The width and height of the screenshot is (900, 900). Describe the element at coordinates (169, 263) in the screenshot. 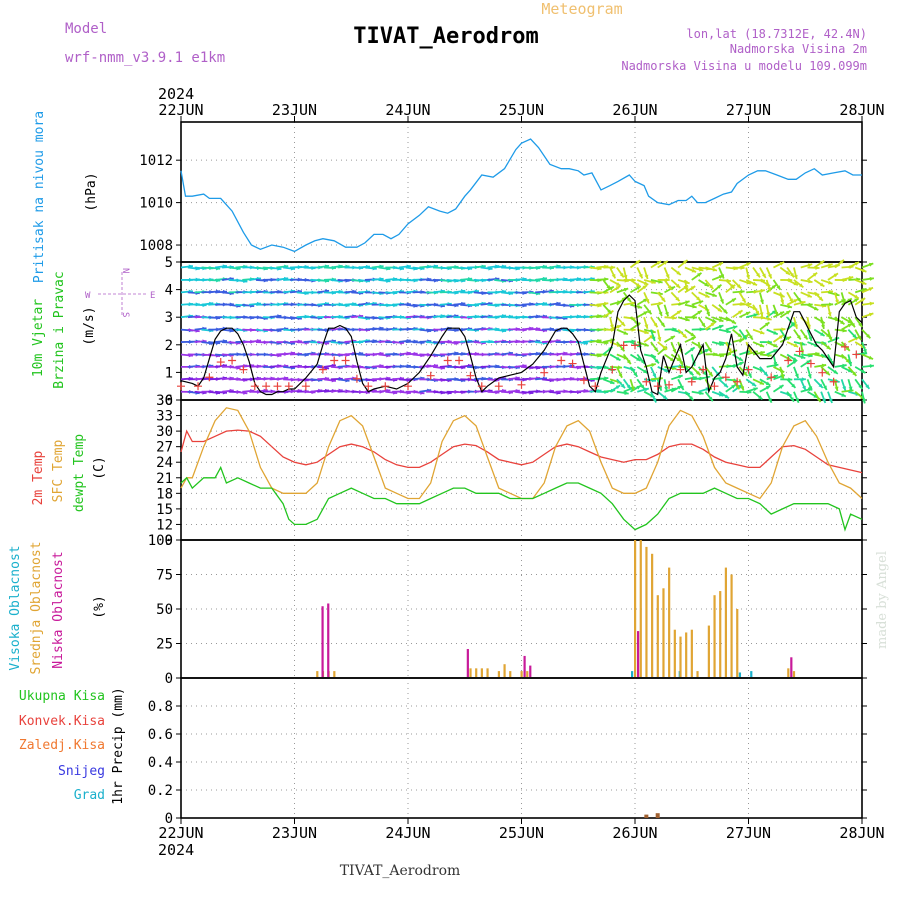

I see `y-tick-label: 5` at that location.